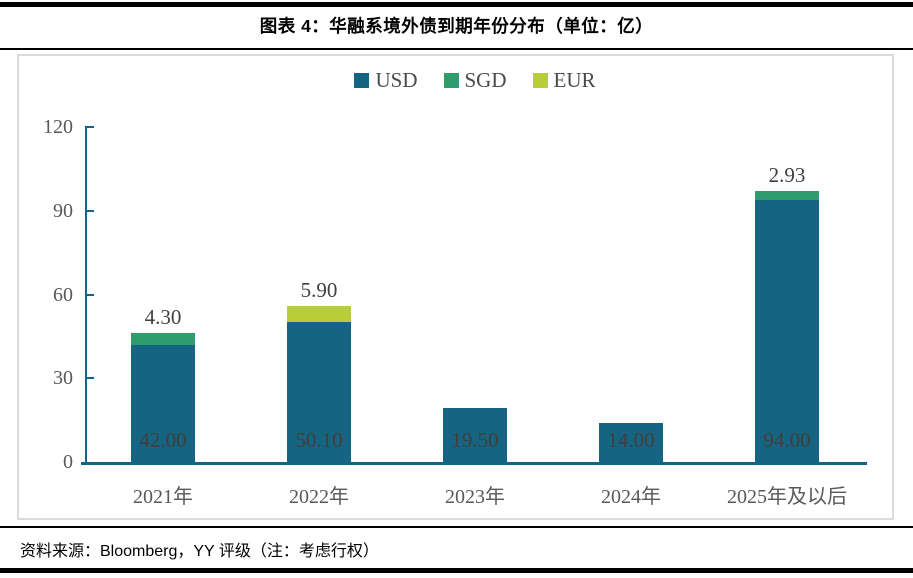 The height and width of the screenshot is (578, 913). Describe the element at coordinates (456, 26) in the screenshot. I see `chart-title: 图表 4：华融系境外债到期年份分布（单位：亿）` at that location.